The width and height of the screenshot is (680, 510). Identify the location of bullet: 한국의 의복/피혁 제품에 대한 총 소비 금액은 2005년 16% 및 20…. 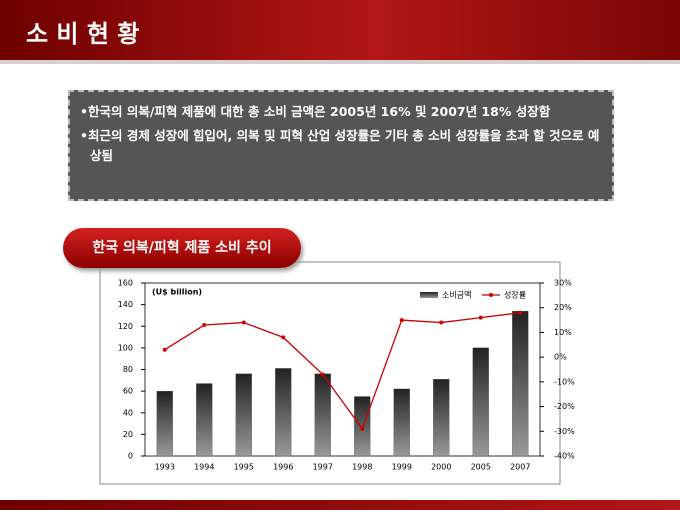
(341, 112).